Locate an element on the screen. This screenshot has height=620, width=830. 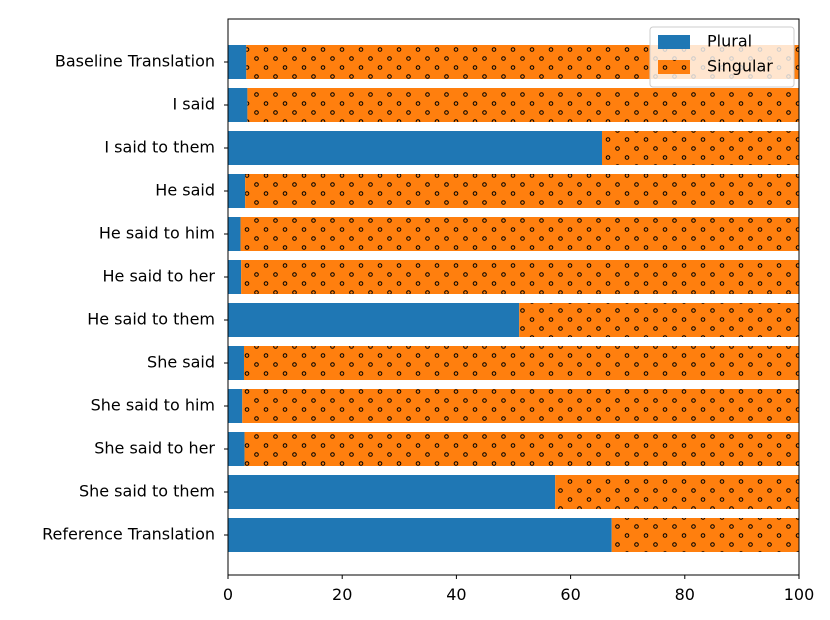
x-axis: 0 20 40 60 80 100 is located at coordinates (518, 589).